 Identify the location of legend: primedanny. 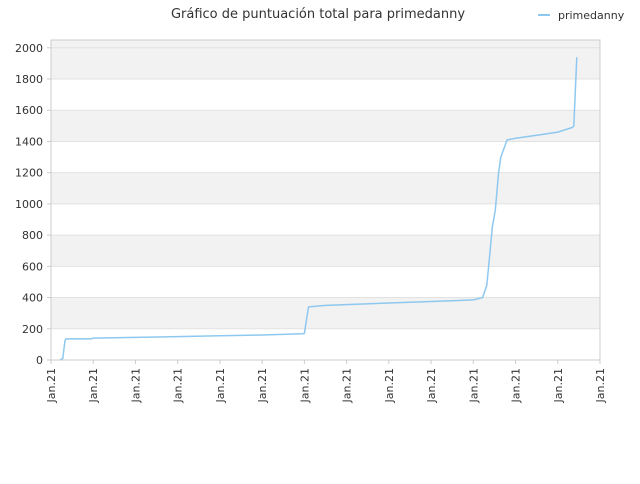
(581, 15).